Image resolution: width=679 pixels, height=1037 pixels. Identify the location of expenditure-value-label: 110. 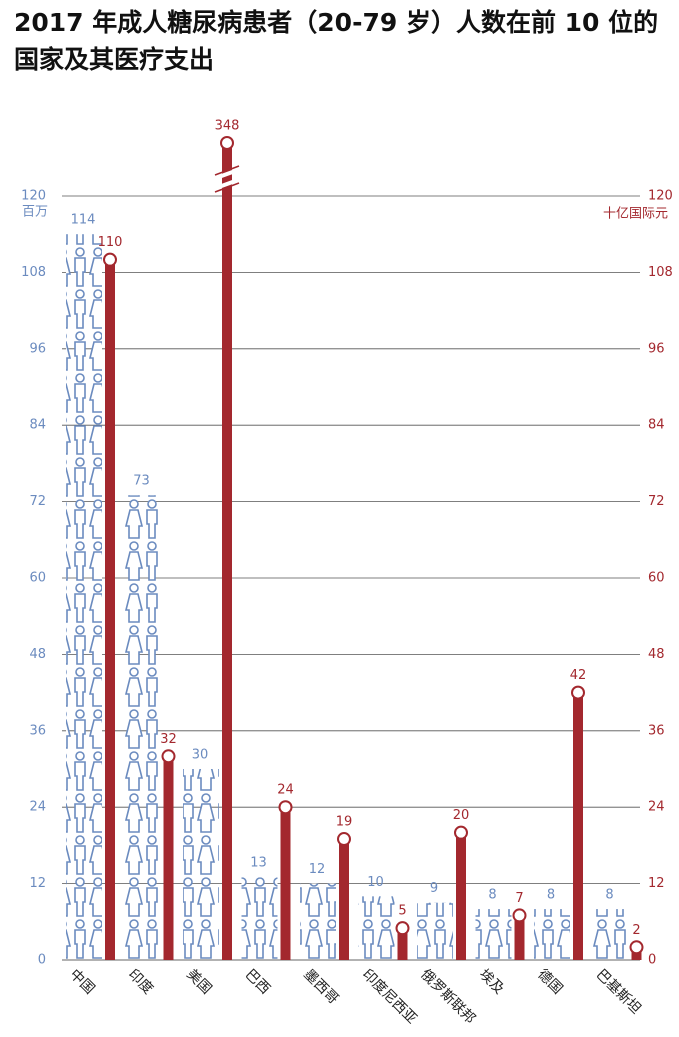
(110, 242).